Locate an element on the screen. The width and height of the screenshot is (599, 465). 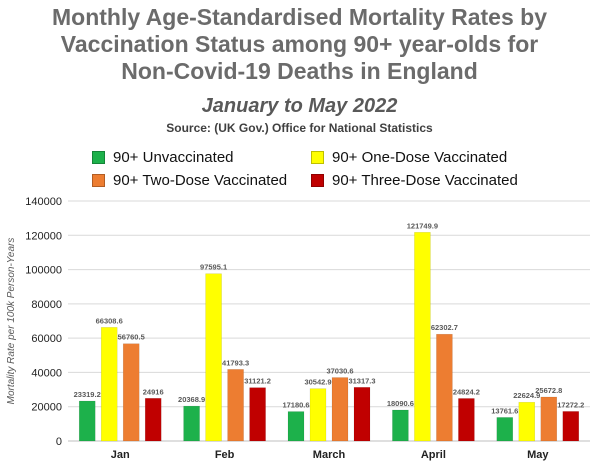
y-tick-label: 120000 is located at coordinates (43, 236).